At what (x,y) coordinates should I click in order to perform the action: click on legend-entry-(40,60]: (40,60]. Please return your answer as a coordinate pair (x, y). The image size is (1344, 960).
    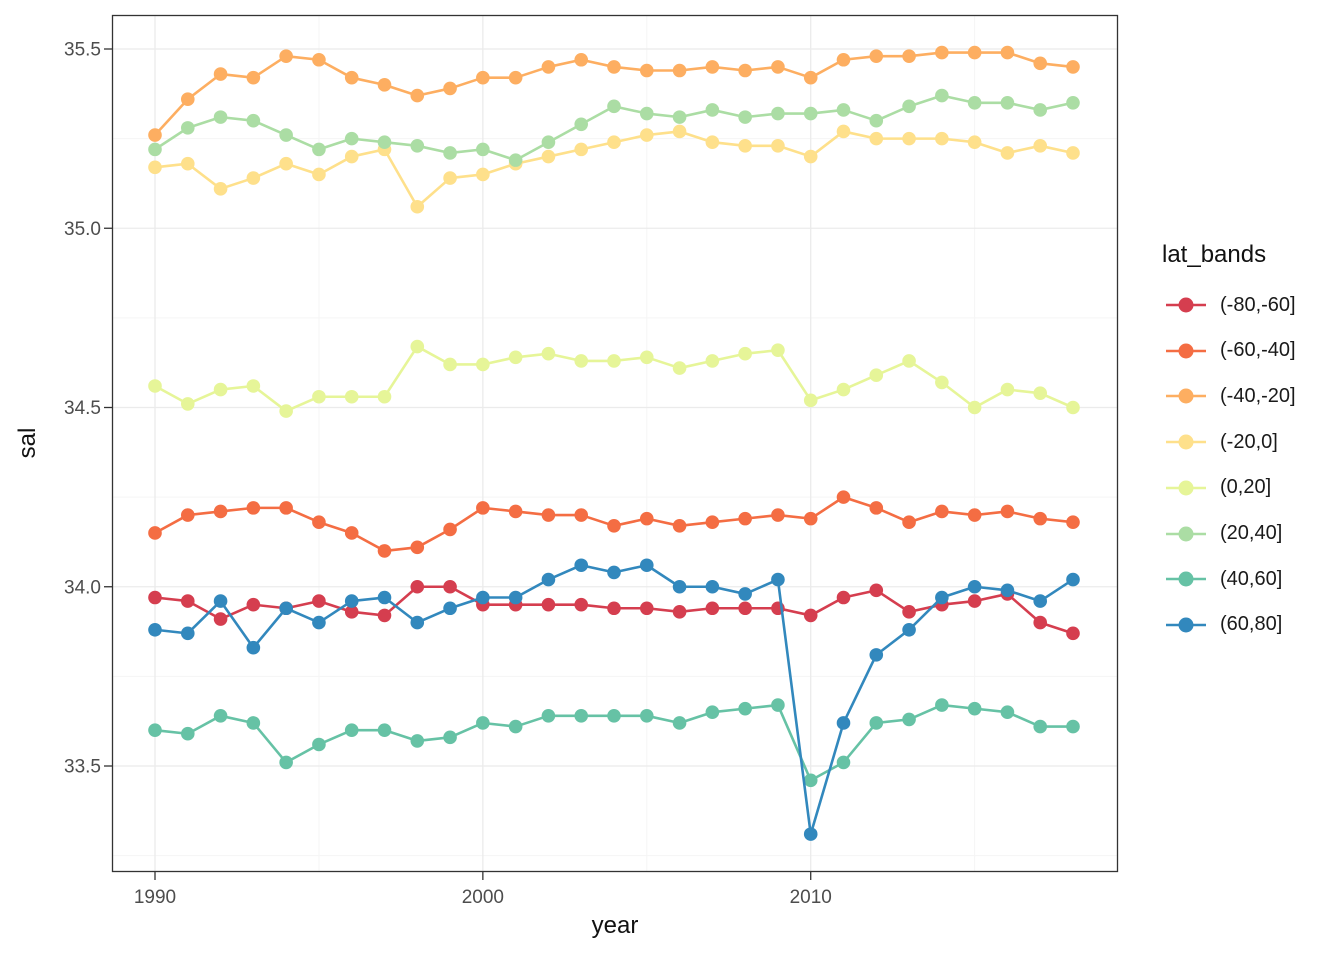
    Looking at the image, I should click on (1223, 579).